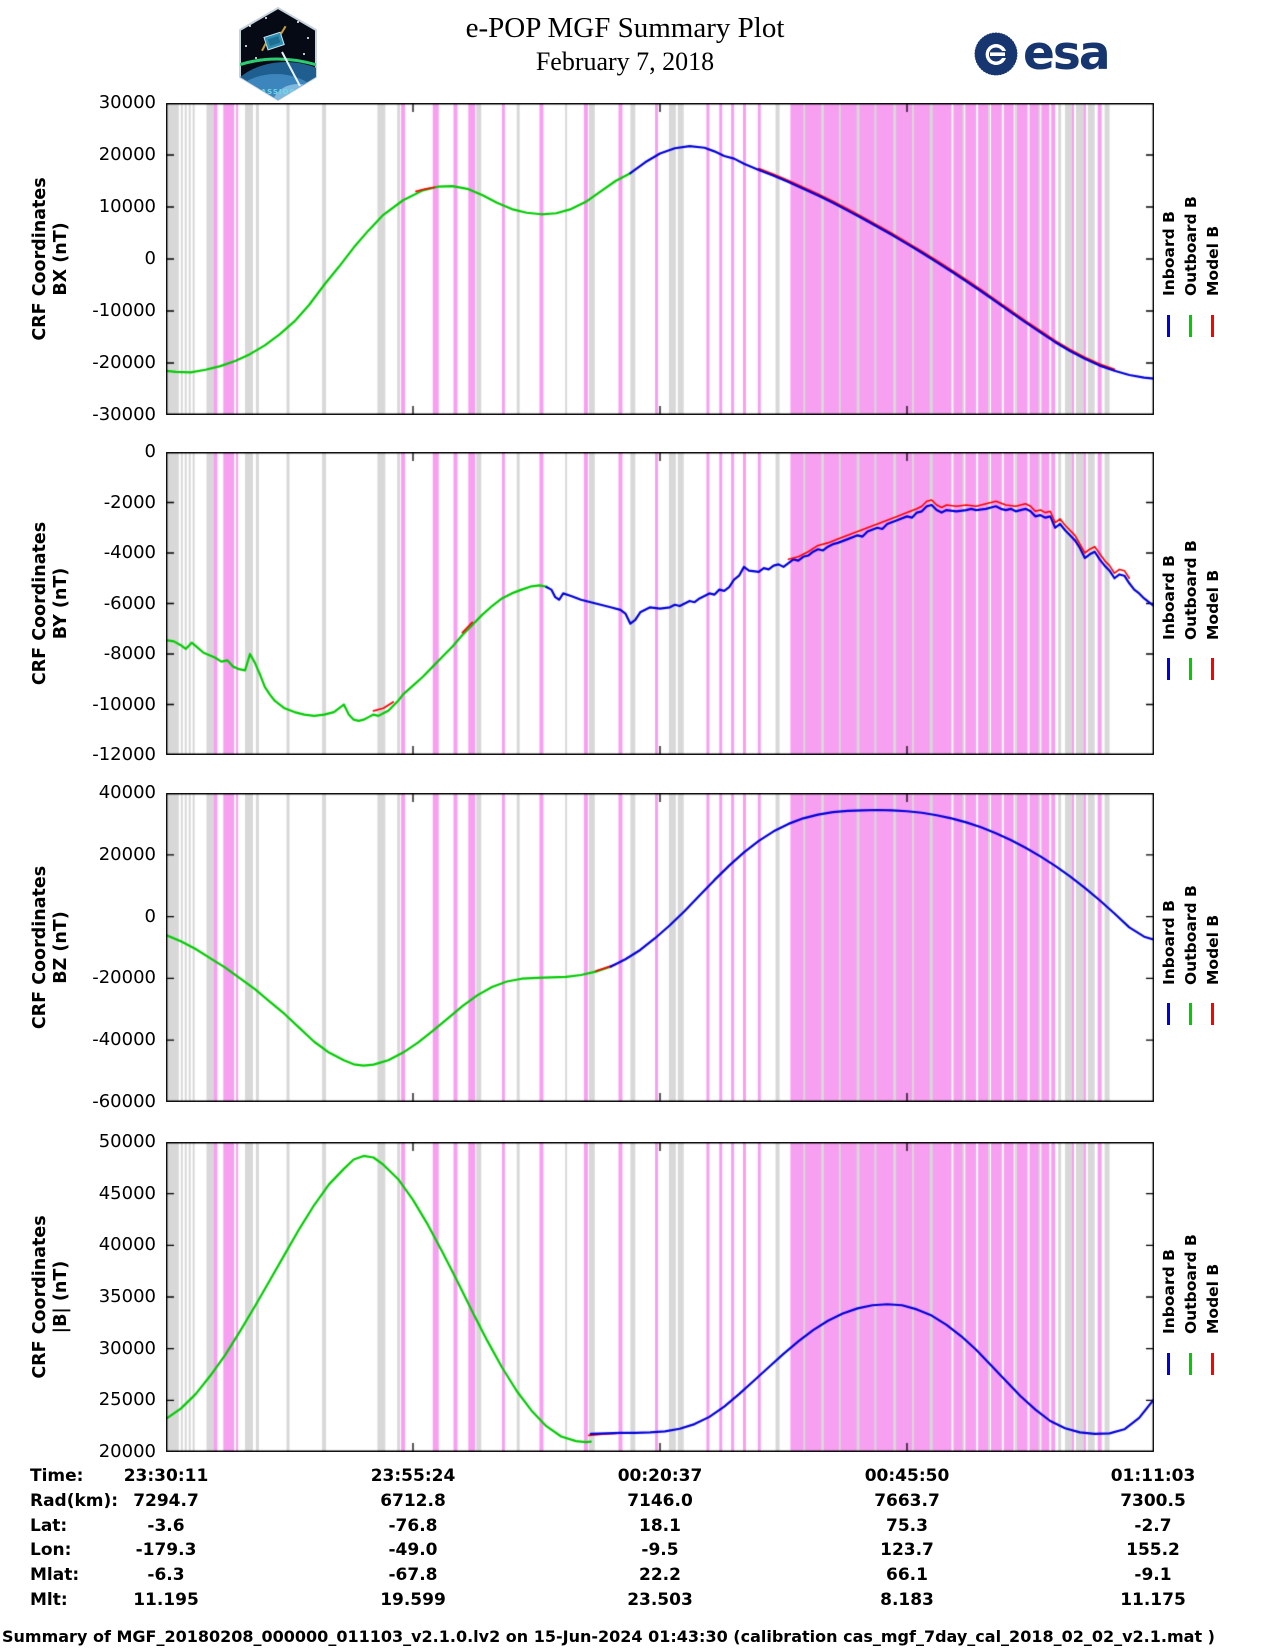  What do you see at coordinates (907, 1500) in the screenshot?
I see `table-cell: 7663.7` at bounding box center [907, 1500].